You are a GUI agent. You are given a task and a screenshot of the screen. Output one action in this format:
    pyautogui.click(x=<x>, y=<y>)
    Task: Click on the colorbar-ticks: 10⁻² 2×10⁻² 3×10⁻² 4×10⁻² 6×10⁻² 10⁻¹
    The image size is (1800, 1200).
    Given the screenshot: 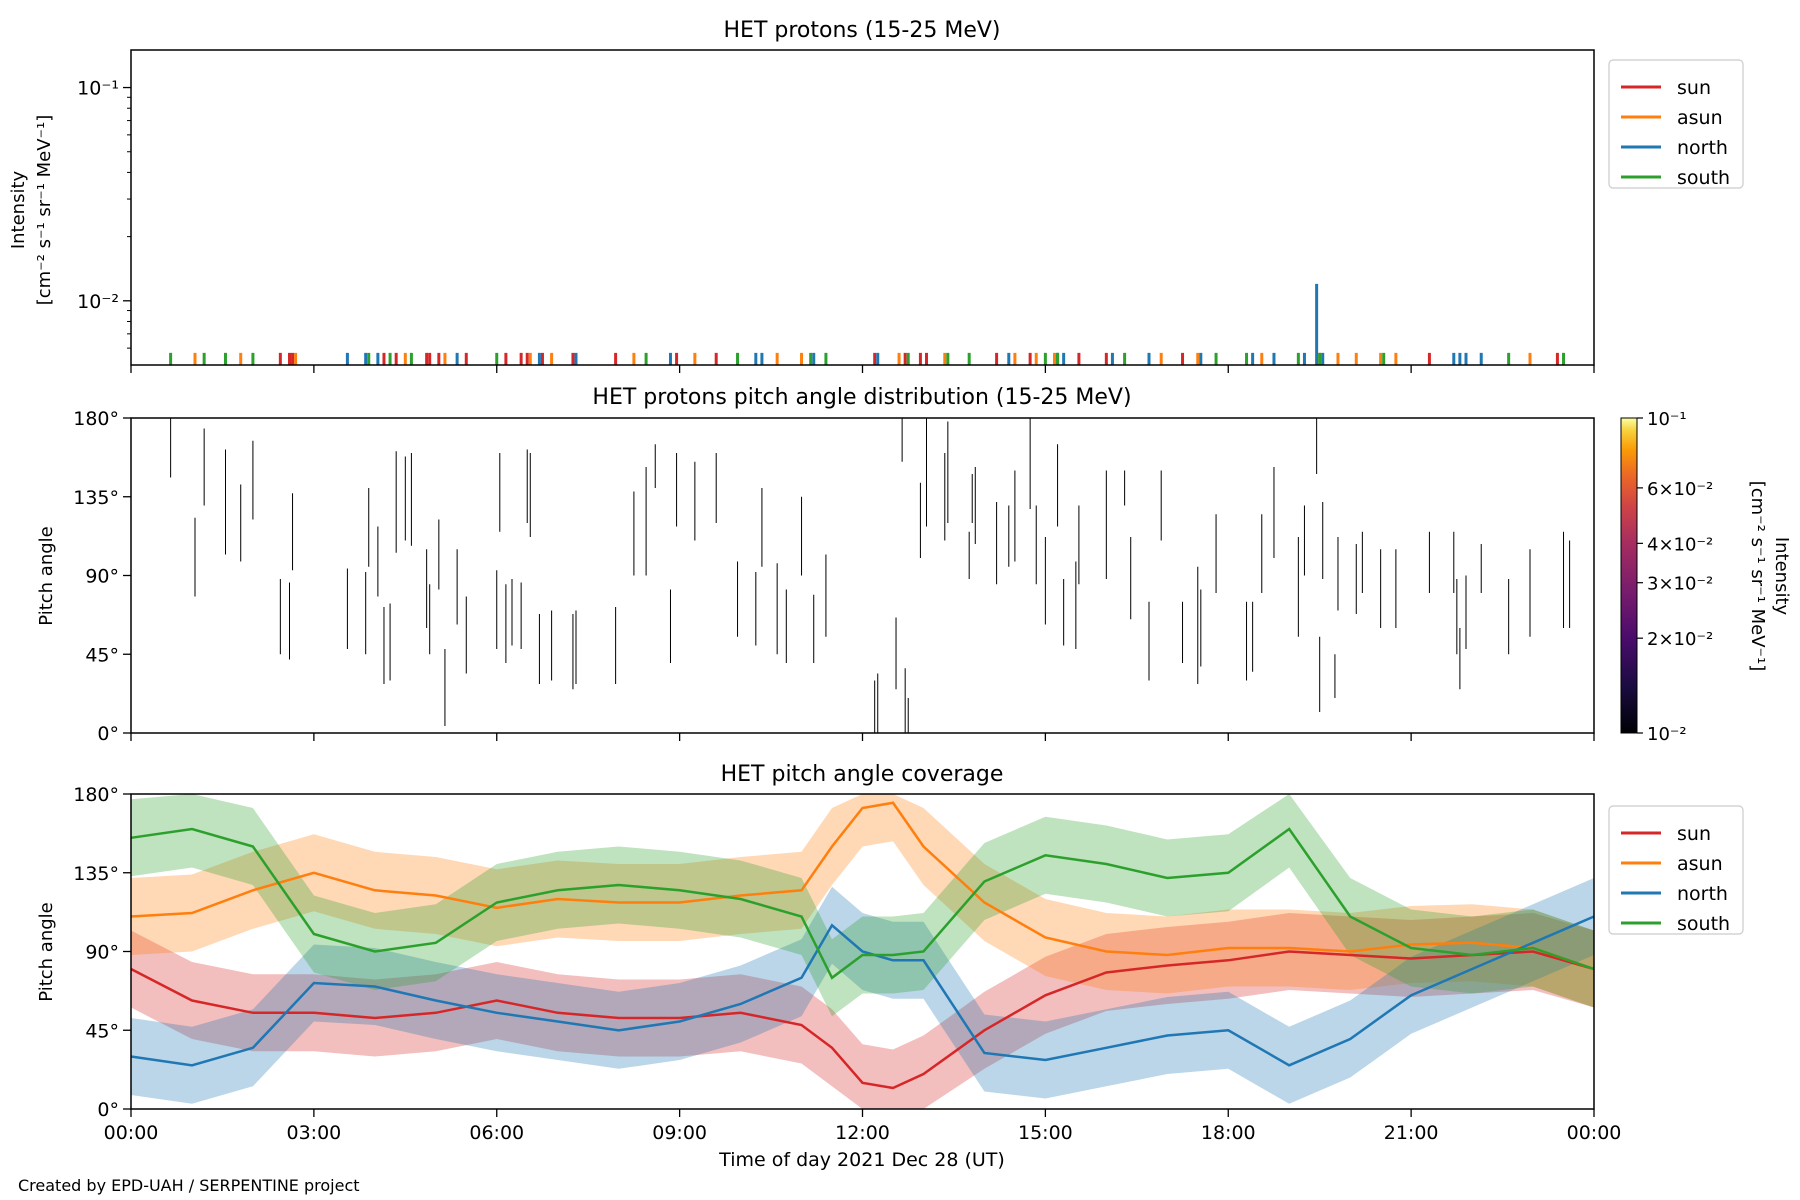 What is the action you would take?
    pyautogui.click(x=1675, y=577)
    